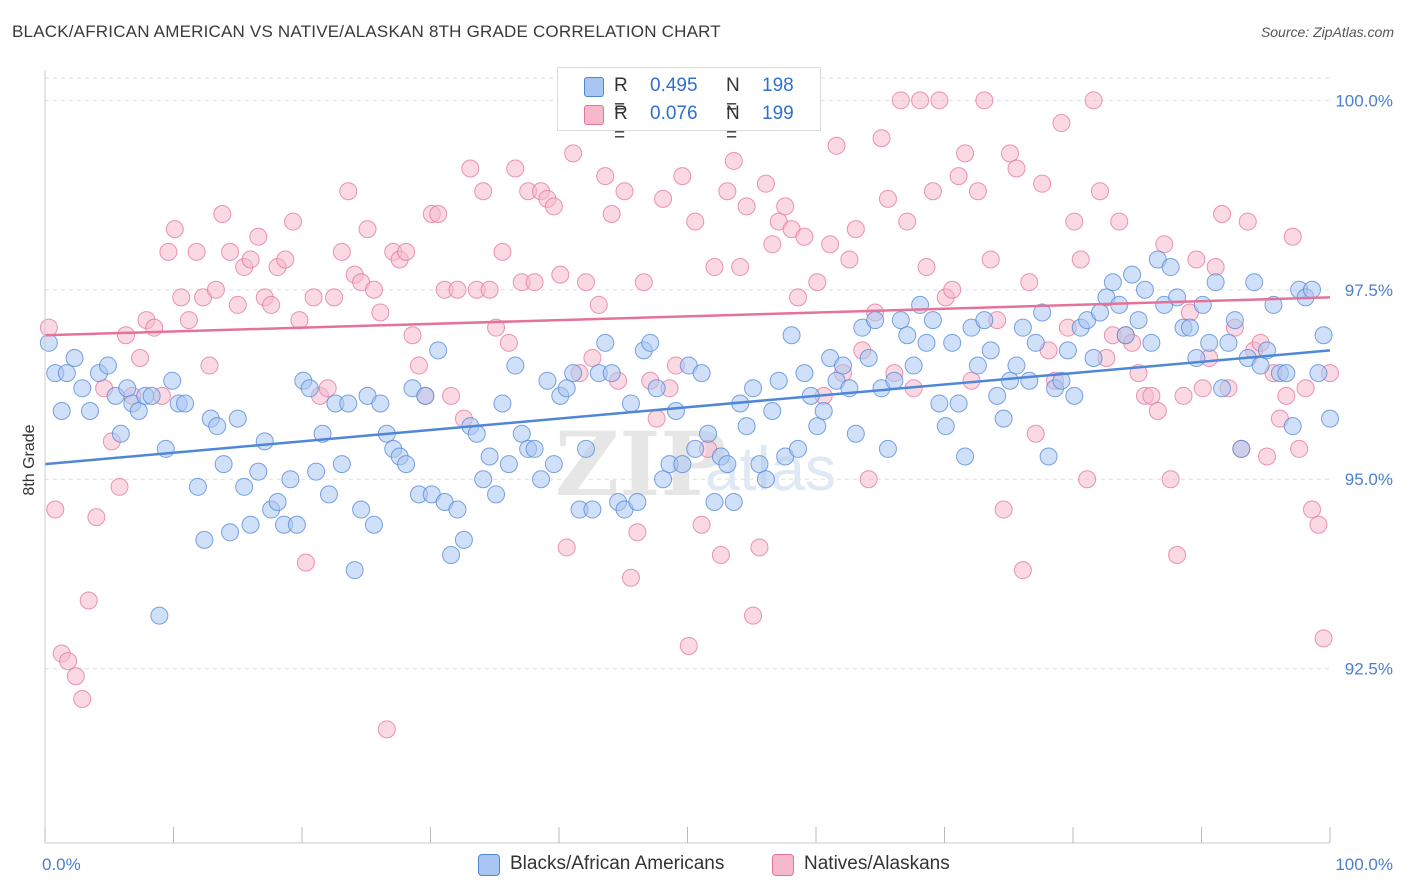 The height and width of the screenshot is (892, 1406). What do you see at coordinates (617, 863) in the screenshot?
I see `legend-label-blacks: Blacks/African Americans` at bounding box center [617, 863].